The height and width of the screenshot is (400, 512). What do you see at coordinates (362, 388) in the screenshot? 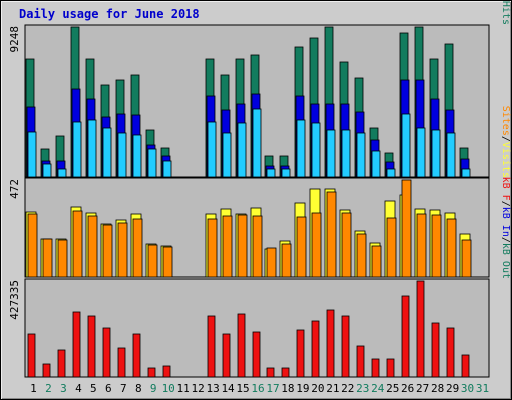
I see `day-label: 23` at bounding box center [362, 388].